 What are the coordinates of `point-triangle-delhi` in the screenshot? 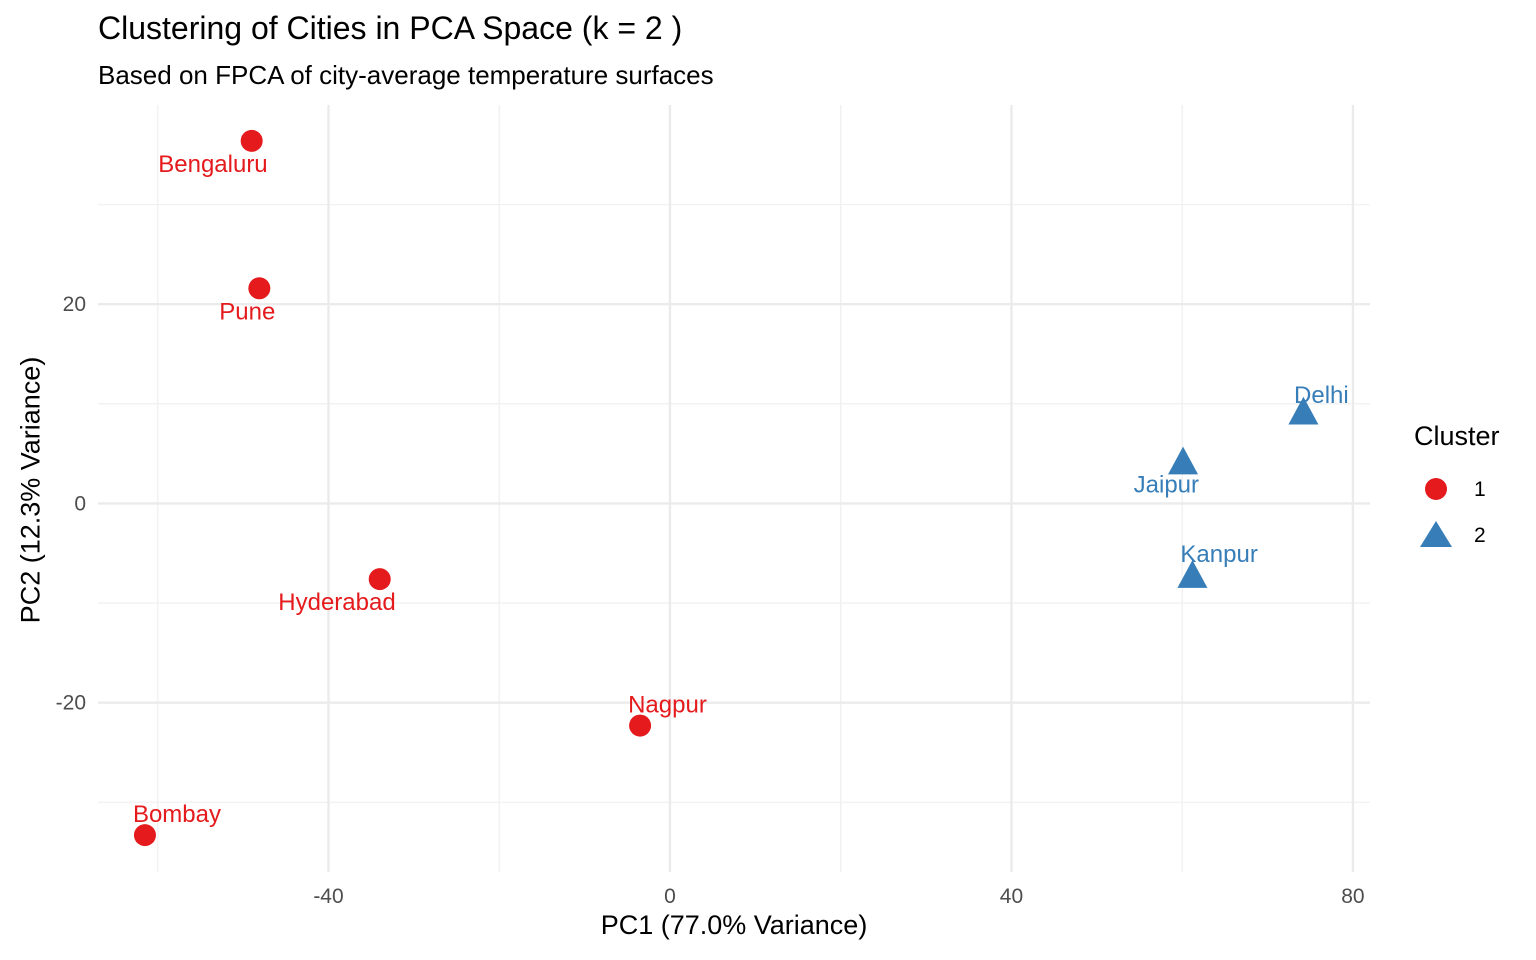 It's located at (1303, 410).